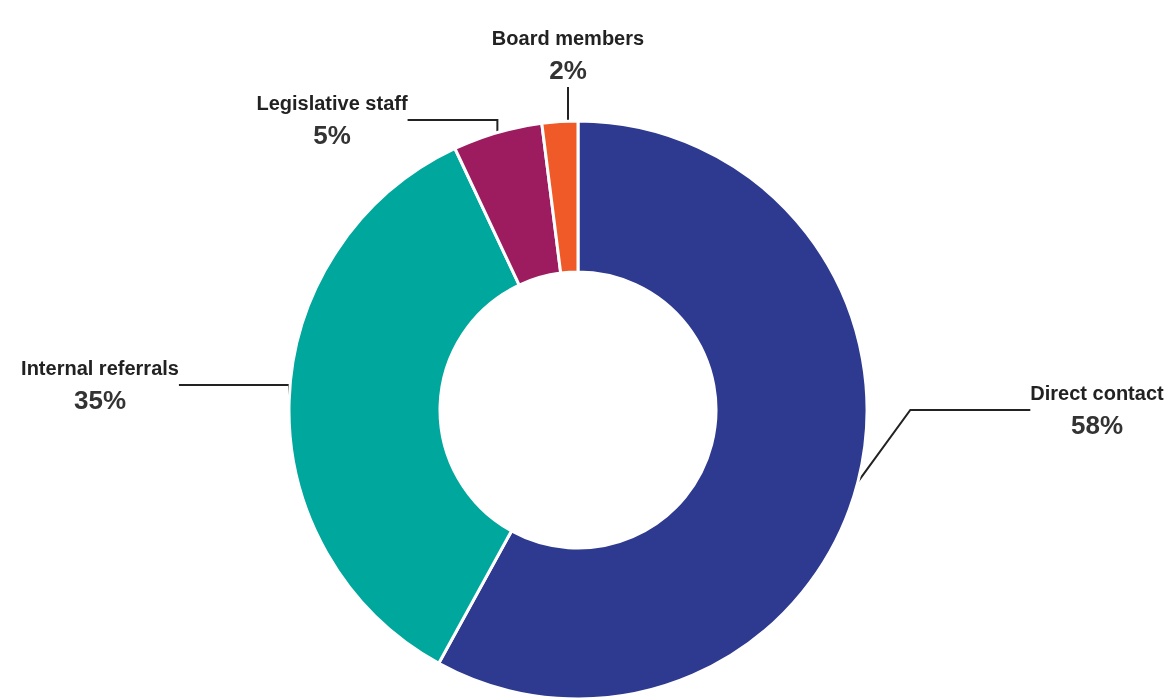 The image size is (1175, 698). Describe the element at coordinates (100, 400) in the screenshot. I see `data-label: 35%` at that location.